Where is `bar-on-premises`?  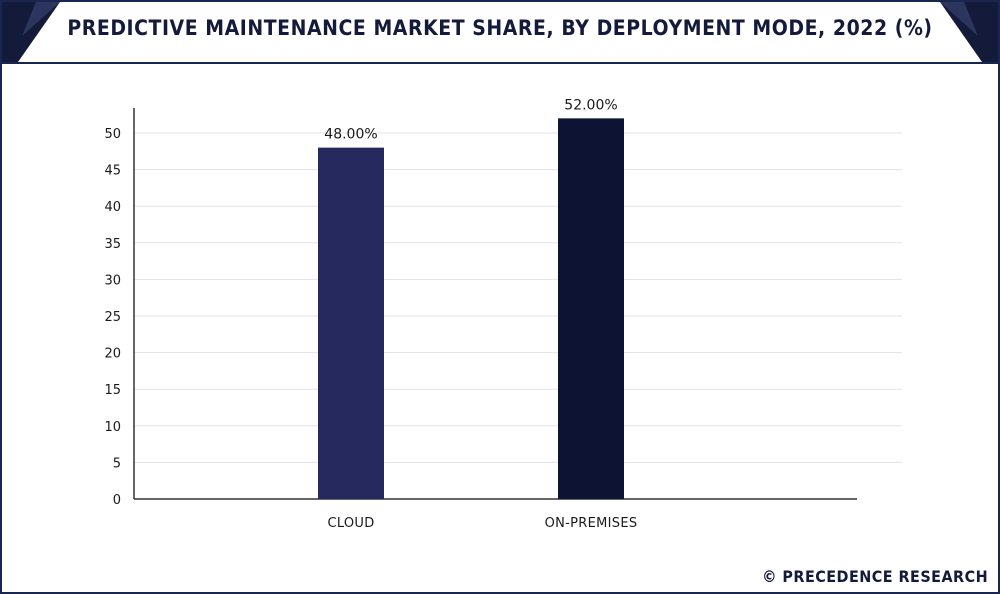
bar-on-premises is located at coordinates (591, 309).